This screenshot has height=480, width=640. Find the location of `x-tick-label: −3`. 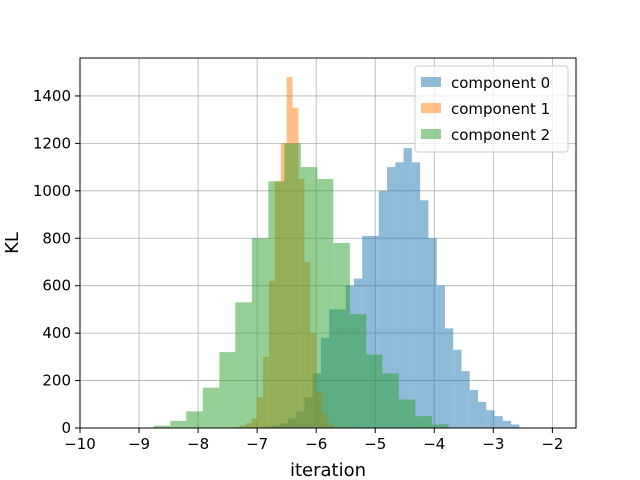

x-tick-label: −3 is located at coordinates (493, 444).